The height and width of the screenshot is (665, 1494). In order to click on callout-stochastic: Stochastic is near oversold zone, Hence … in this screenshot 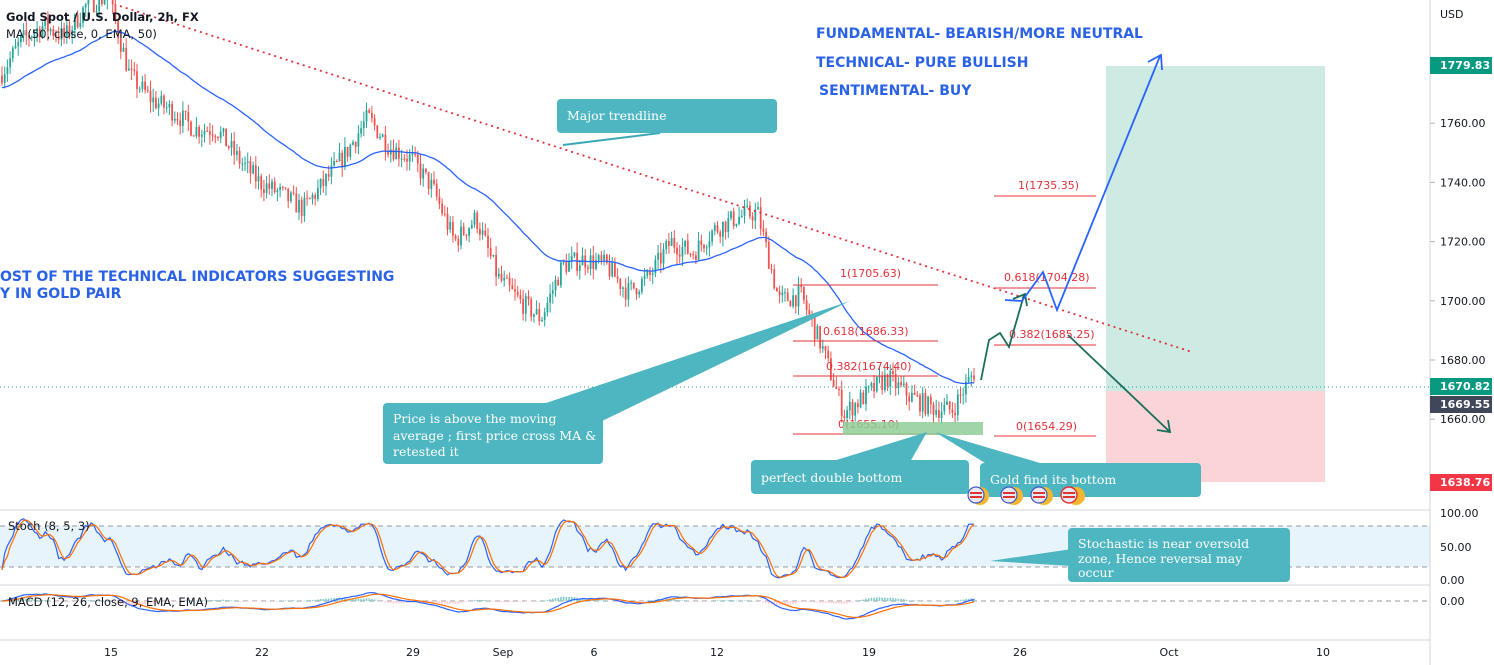, I will do `click(1140, 555)`.